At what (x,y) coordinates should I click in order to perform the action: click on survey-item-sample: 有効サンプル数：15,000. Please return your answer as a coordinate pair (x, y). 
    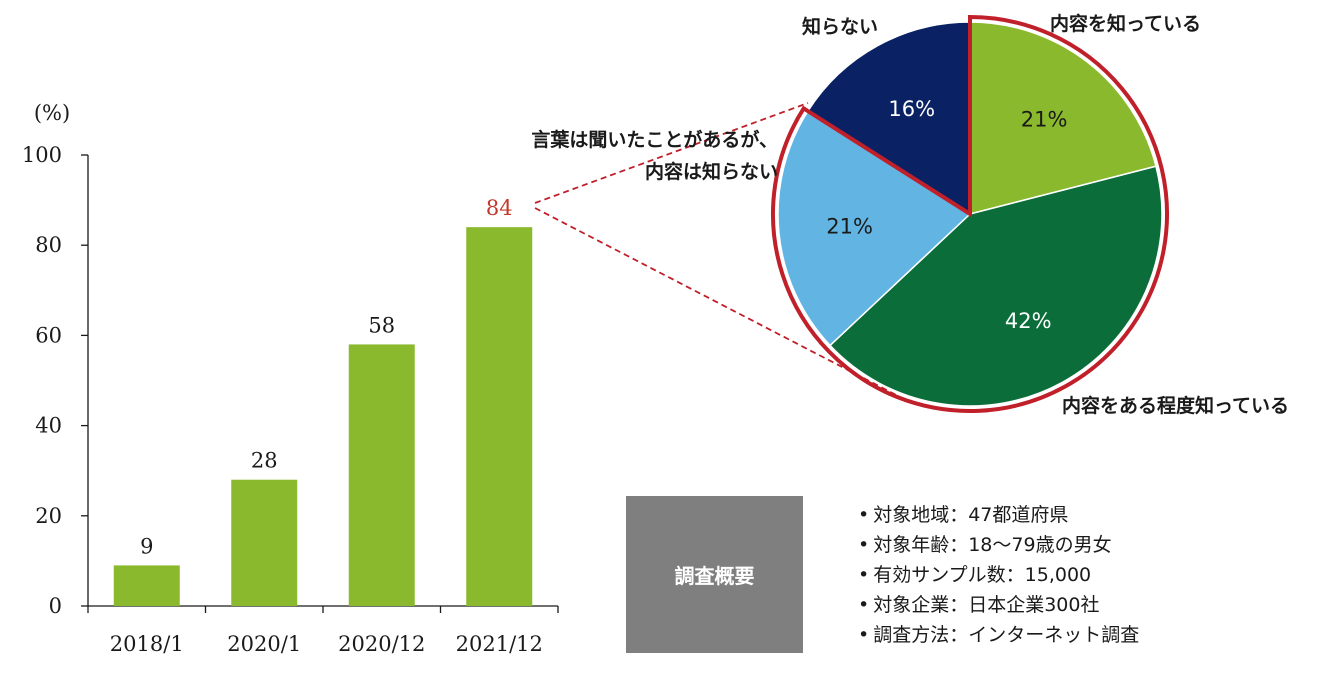
    Looking at the image, I should click on (998, 575).